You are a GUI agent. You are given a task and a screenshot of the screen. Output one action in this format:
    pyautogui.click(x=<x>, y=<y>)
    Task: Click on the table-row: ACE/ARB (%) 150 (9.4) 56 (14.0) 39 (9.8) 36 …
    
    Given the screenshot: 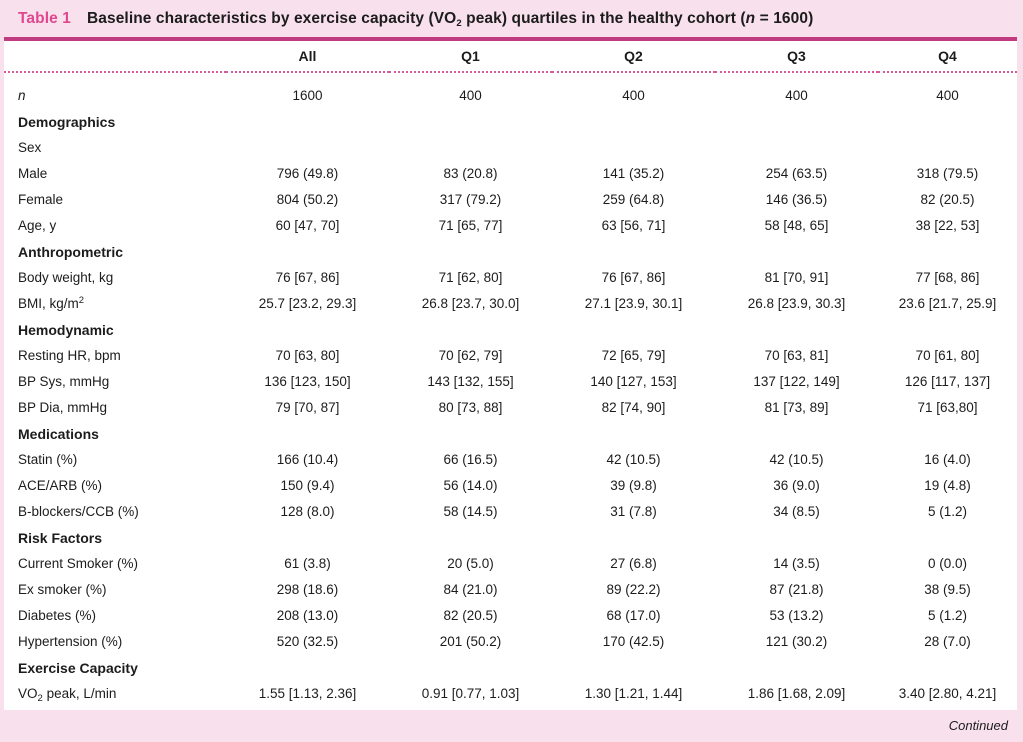 What is the action you would take?
    pyautogui.click(x=510, y=486)
    